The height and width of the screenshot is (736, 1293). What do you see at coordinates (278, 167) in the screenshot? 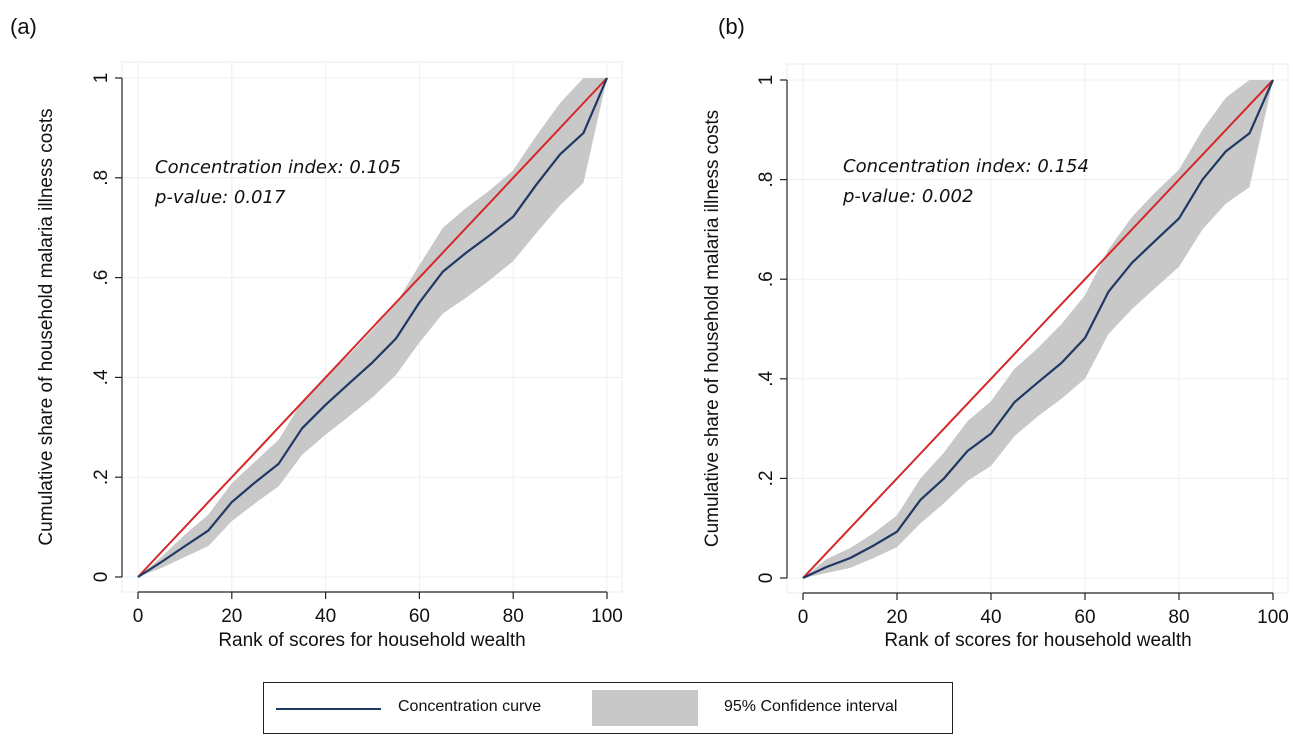
I see `concentration-index-annotation: Concentration index: 0.105` at bounding box center [278, 167].